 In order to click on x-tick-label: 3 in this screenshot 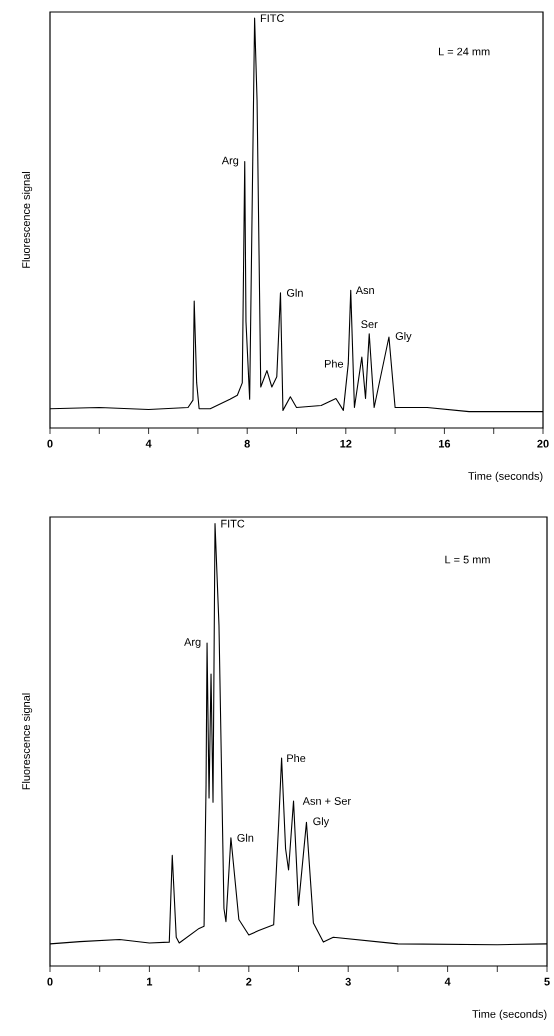, I will do `click(348, 981)`.